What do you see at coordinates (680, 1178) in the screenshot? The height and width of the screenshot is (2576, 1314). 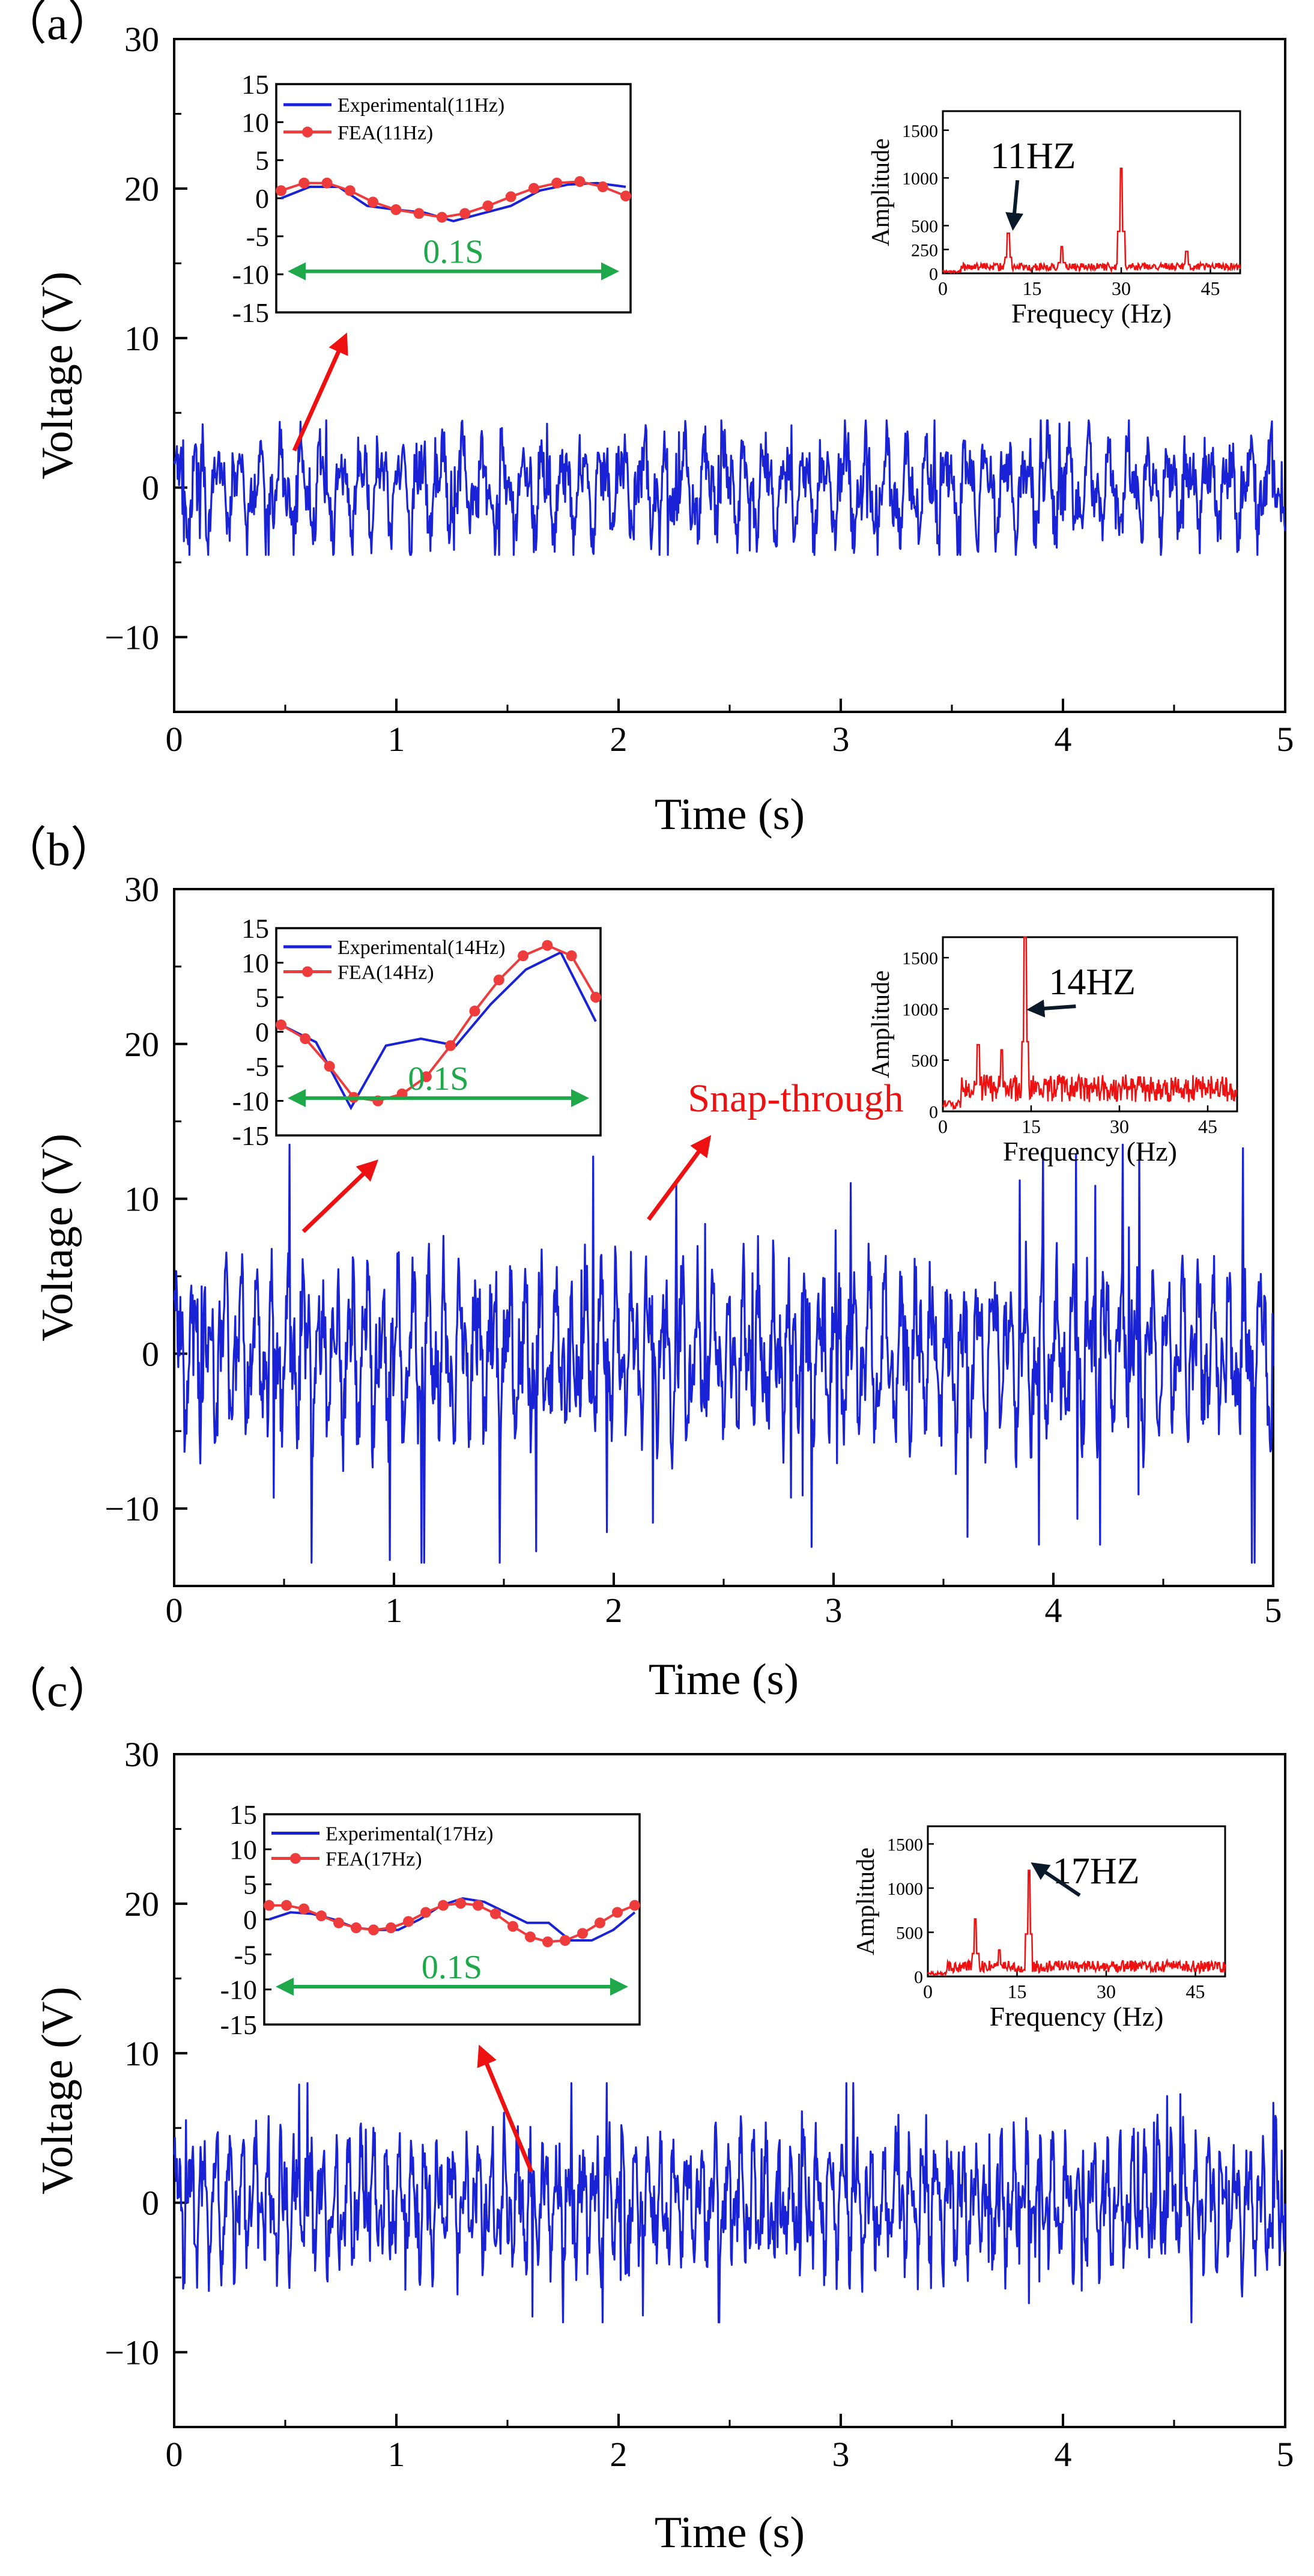 I see `snap-arrow` at bounding box center [680, 1178].